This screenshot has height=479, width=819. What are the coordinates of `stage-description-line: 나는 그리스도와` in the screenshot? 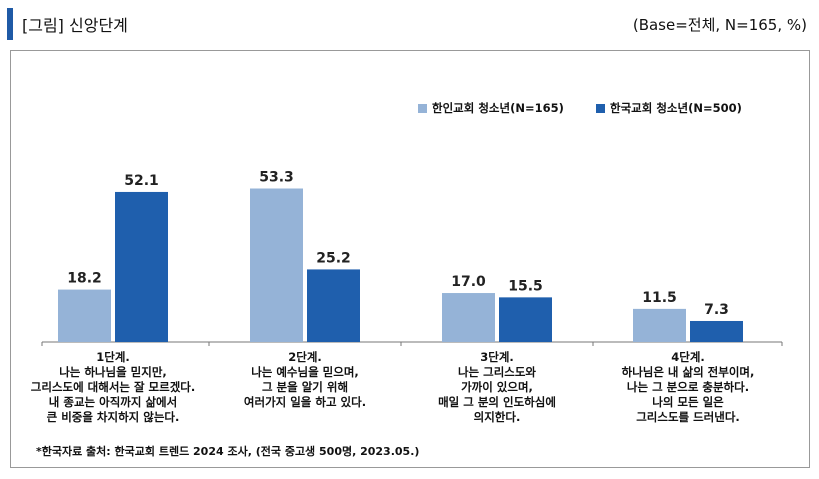 It's located at (497, 372).